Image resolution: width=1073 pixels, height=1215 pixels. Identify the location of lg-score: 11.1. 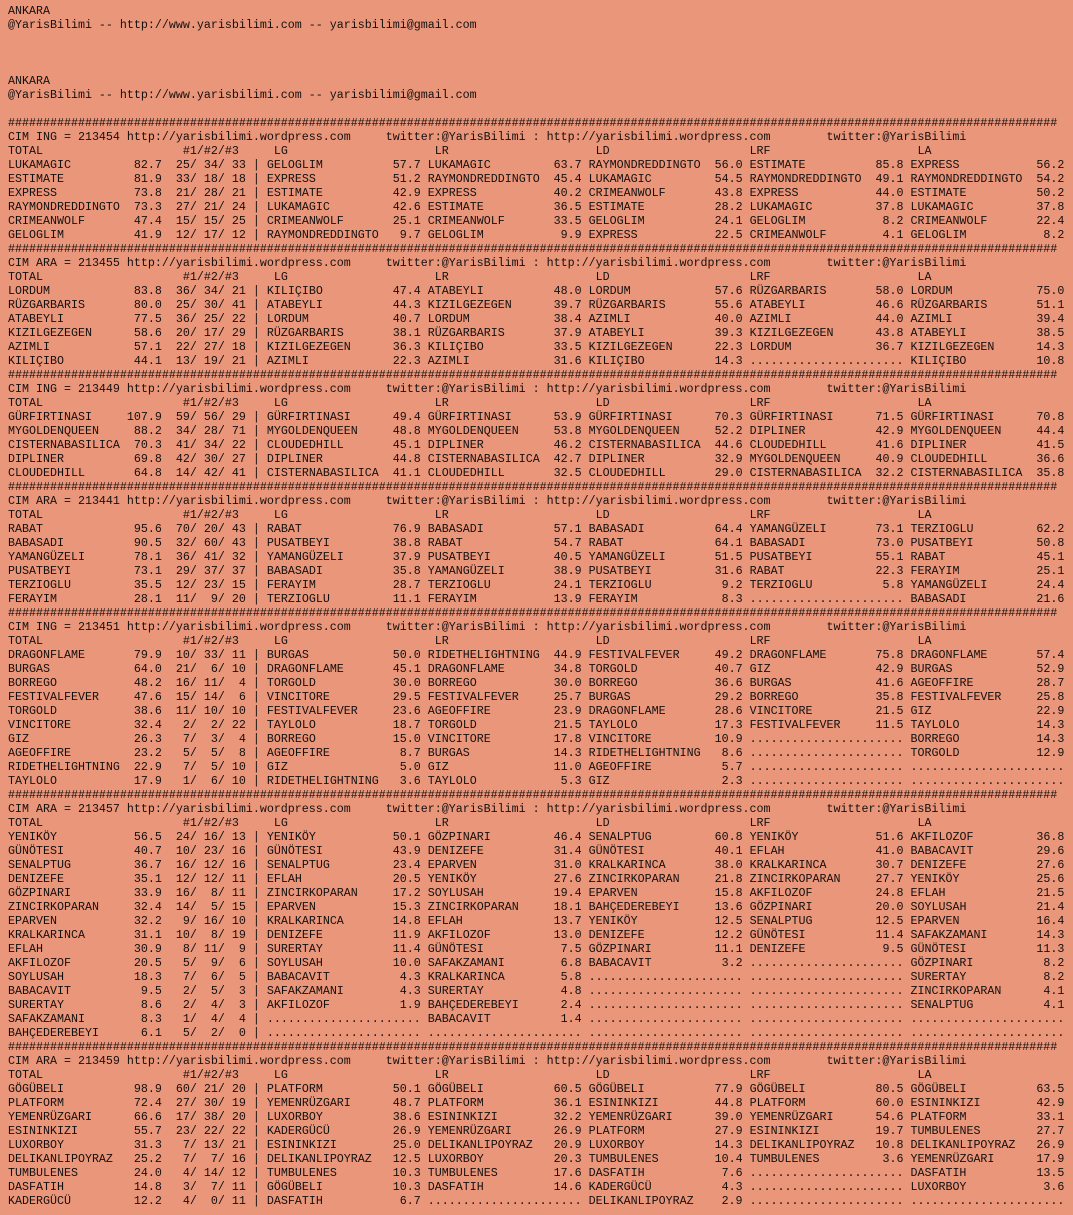
(399, 599).